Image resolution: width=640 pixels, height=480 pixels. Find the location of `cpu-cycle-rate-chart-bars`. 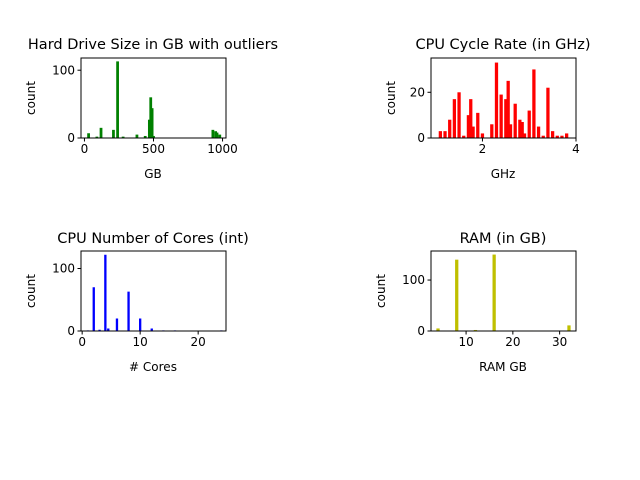

cpu-cycle-rate-chart-bars is located at coordinates (503, 100).